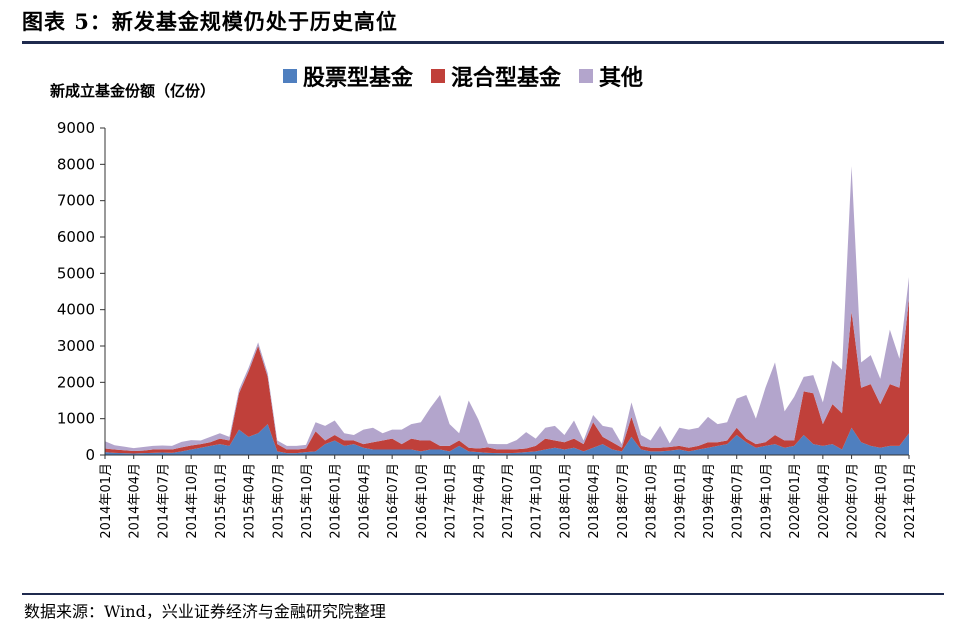 The height and width of the screenshot is (627, 959). I want to click on x-tick-label: 2016年07月, so click(393, 501).